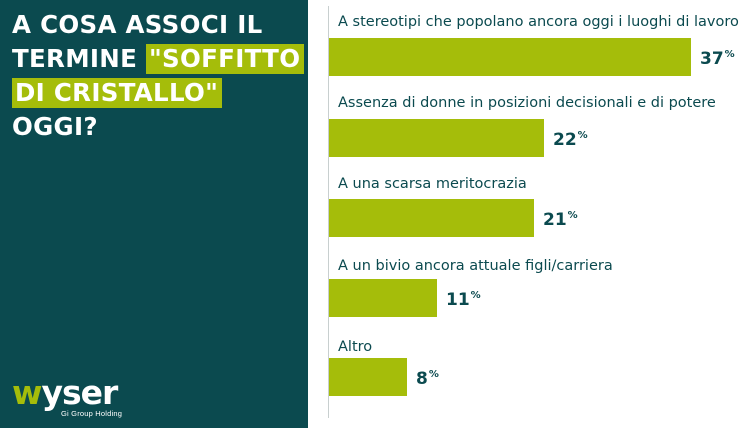 The width and height of the screenshot is (750, 428). I want to click on data-label: 8%, so click(427, 379).